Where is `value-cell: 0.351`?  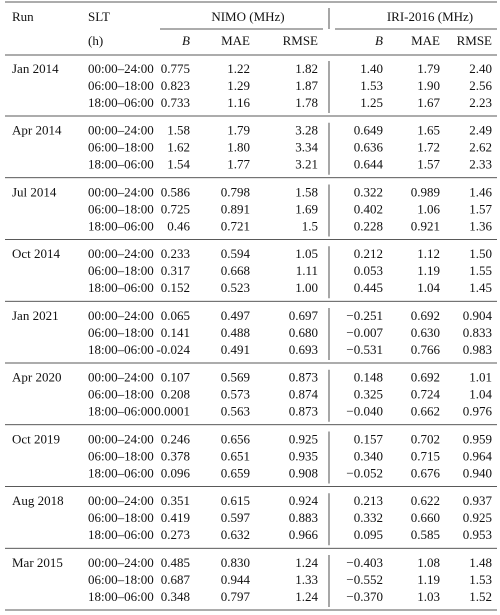
value-cell: 0.351 is located at coordinates (175, 500).